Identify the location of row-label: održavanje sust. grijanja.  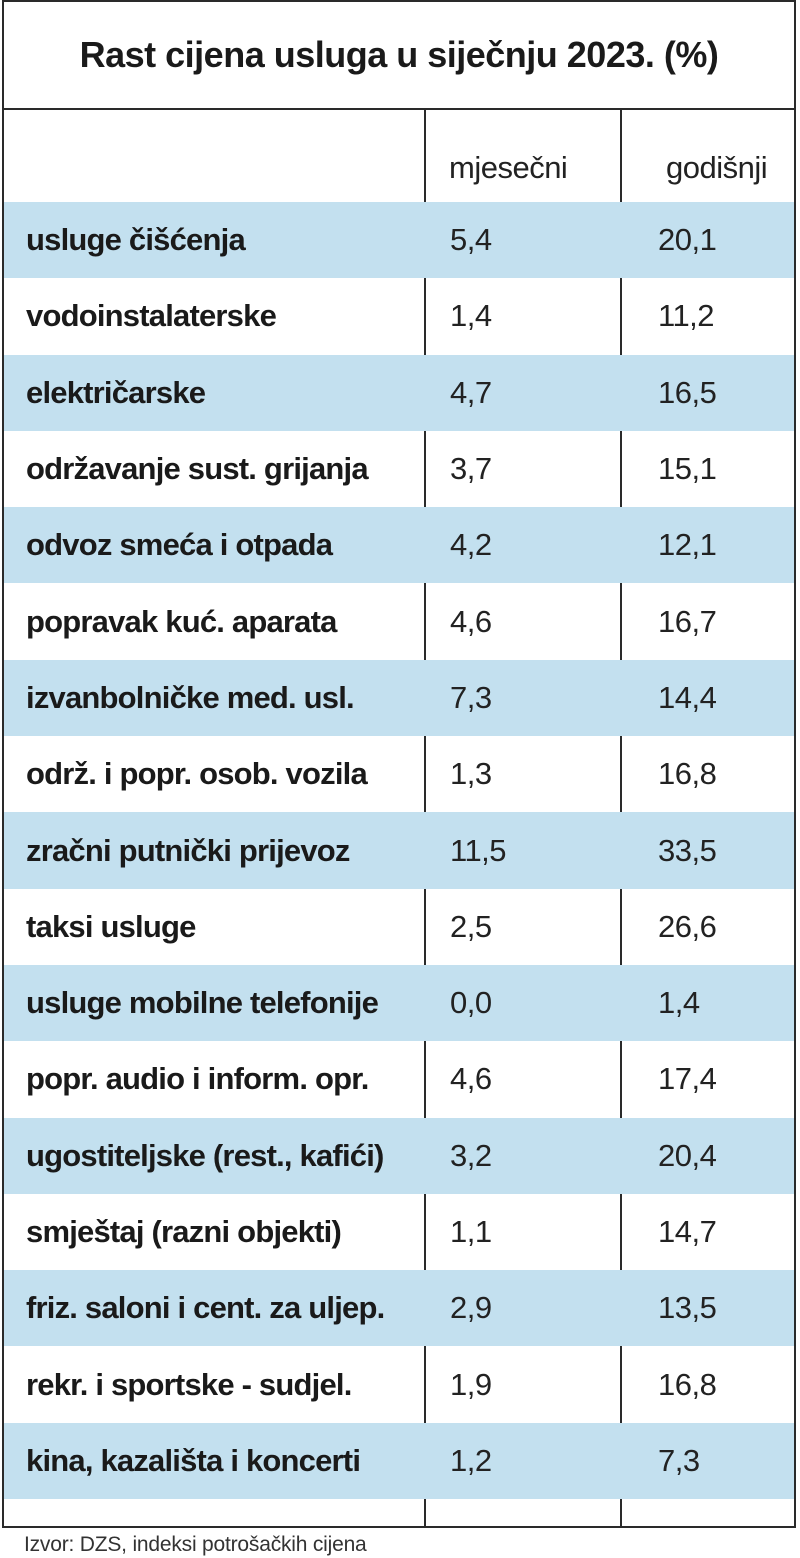
(197, 469).